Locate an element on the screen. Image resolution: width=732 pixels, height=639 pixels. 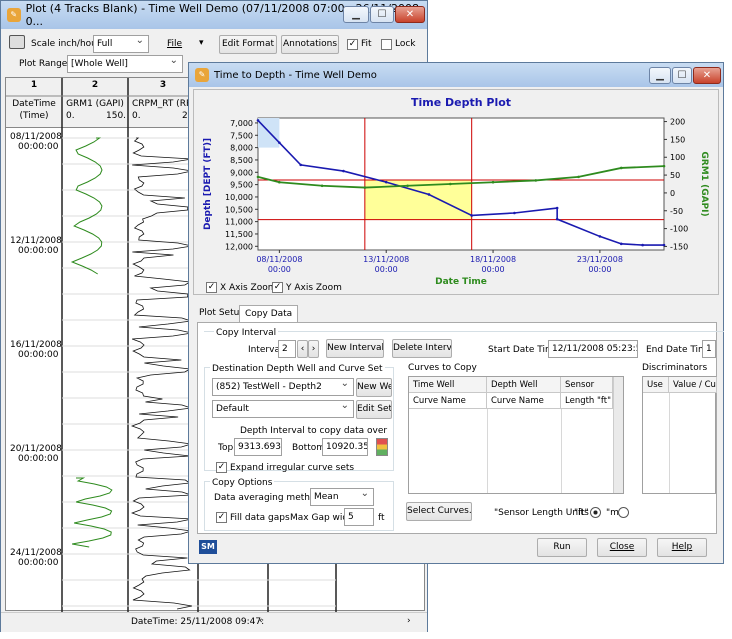
delete-interval-button: Delete Interval is located at coordinates (422, 348).